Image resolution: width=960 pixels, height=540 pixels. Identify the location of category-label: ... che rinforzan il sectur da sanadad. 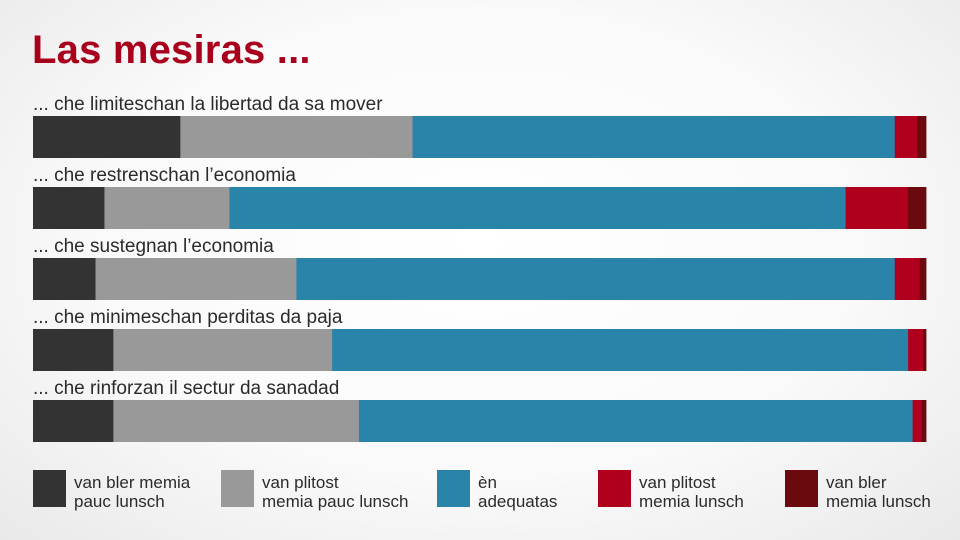
(186, 388).